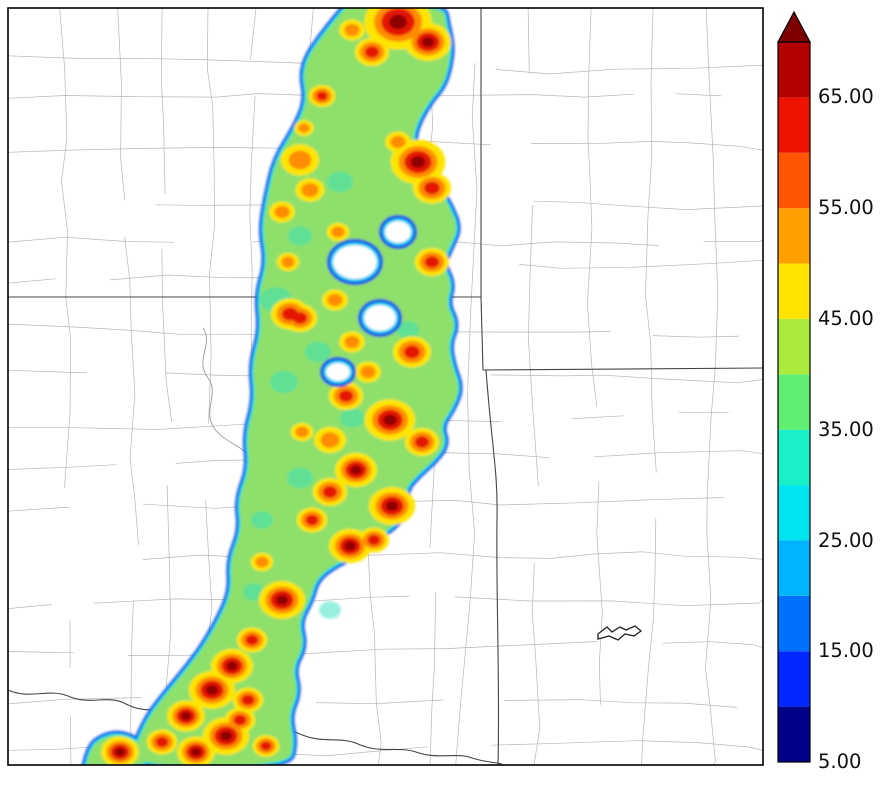 The width and height of the screenshot is (894, 785). I want to click on colorbar-tick-label: 55.00, so click(846, 207).